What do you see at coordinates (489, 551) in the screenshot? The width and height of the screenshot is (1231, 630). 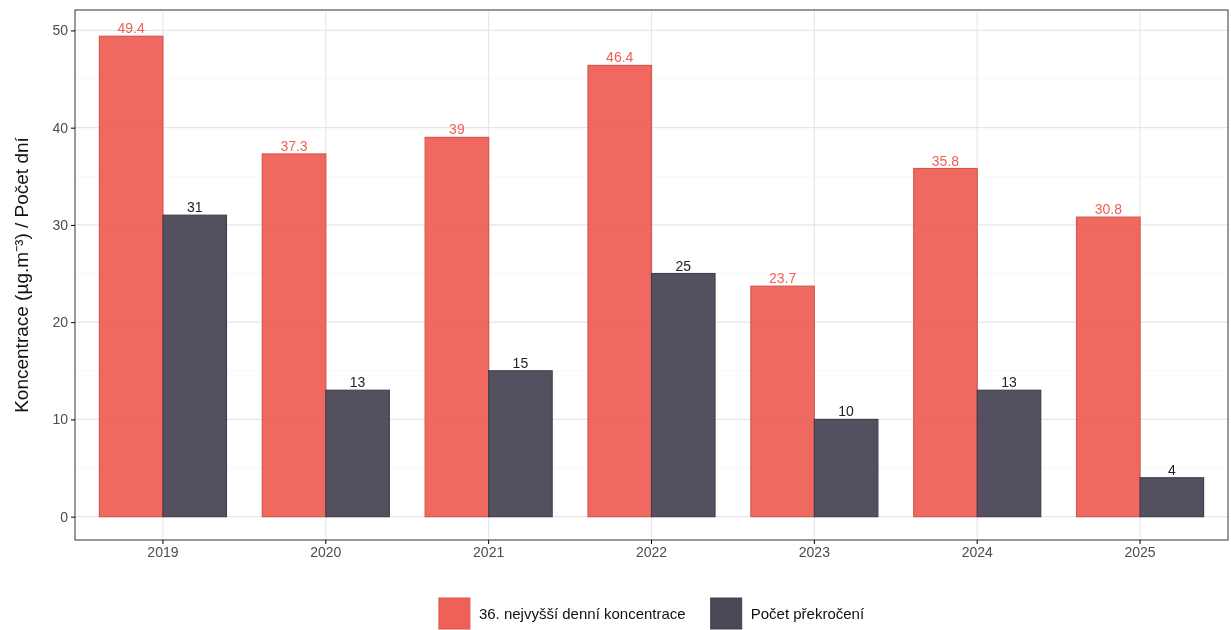 I see `x-tick-label: 2021` at bounding box center [489, 551].